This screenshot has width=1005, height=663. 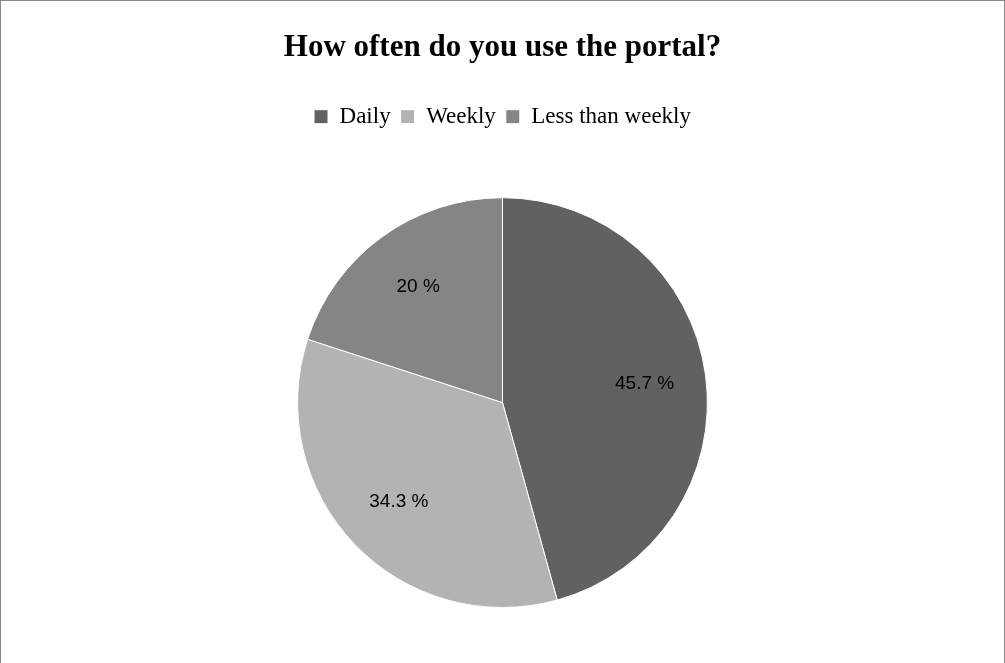 What do you see at coordinates (461, 115) in the screenshot?
I see `legend-label: Weekly` at bounding box center [461, 115].